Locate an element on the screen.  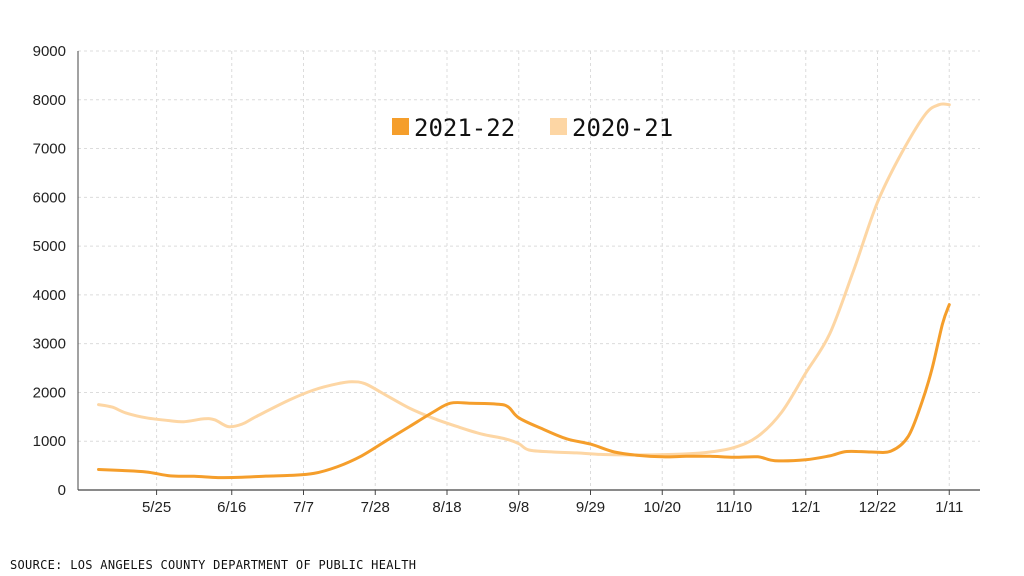
y-tick-label: 0 is located at coordinates (62, 490).